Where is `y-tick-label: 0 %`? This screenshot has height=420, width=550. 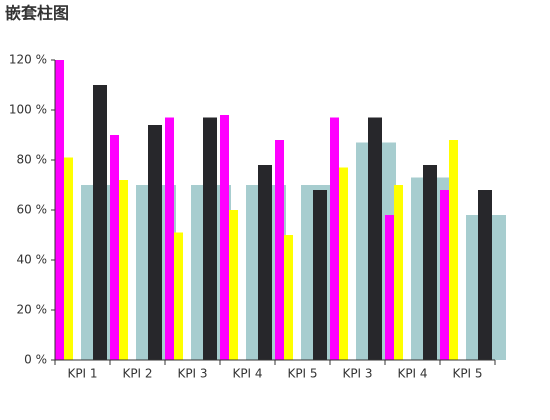 y-tick-label: 0 % is located at coordinates (35, 360).